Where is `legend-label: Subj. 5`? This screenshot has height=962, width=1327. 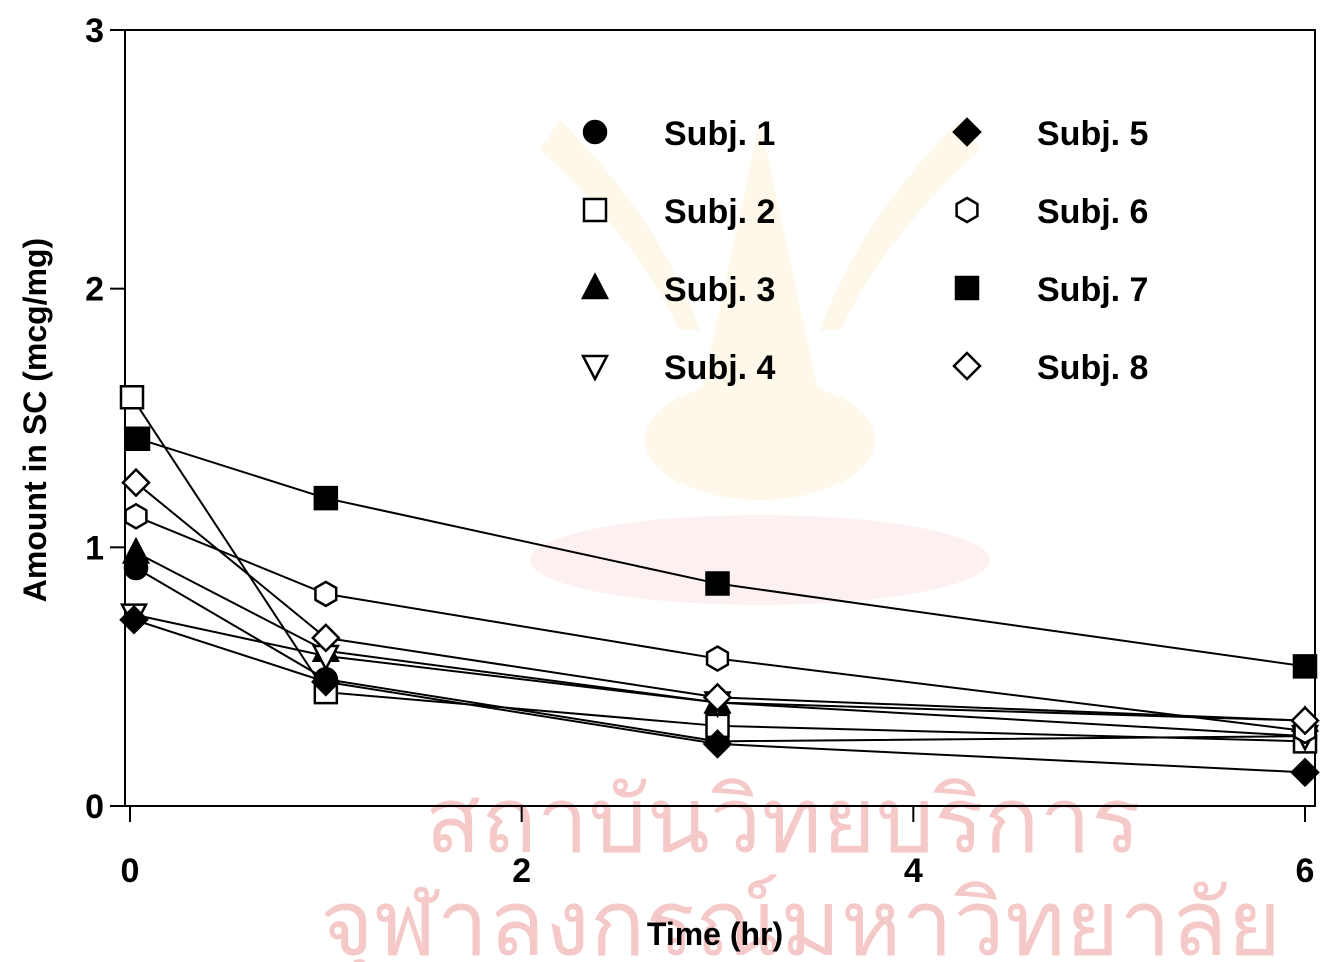
legend-label: Subj. 5 is located at coordinates (1092, 134).